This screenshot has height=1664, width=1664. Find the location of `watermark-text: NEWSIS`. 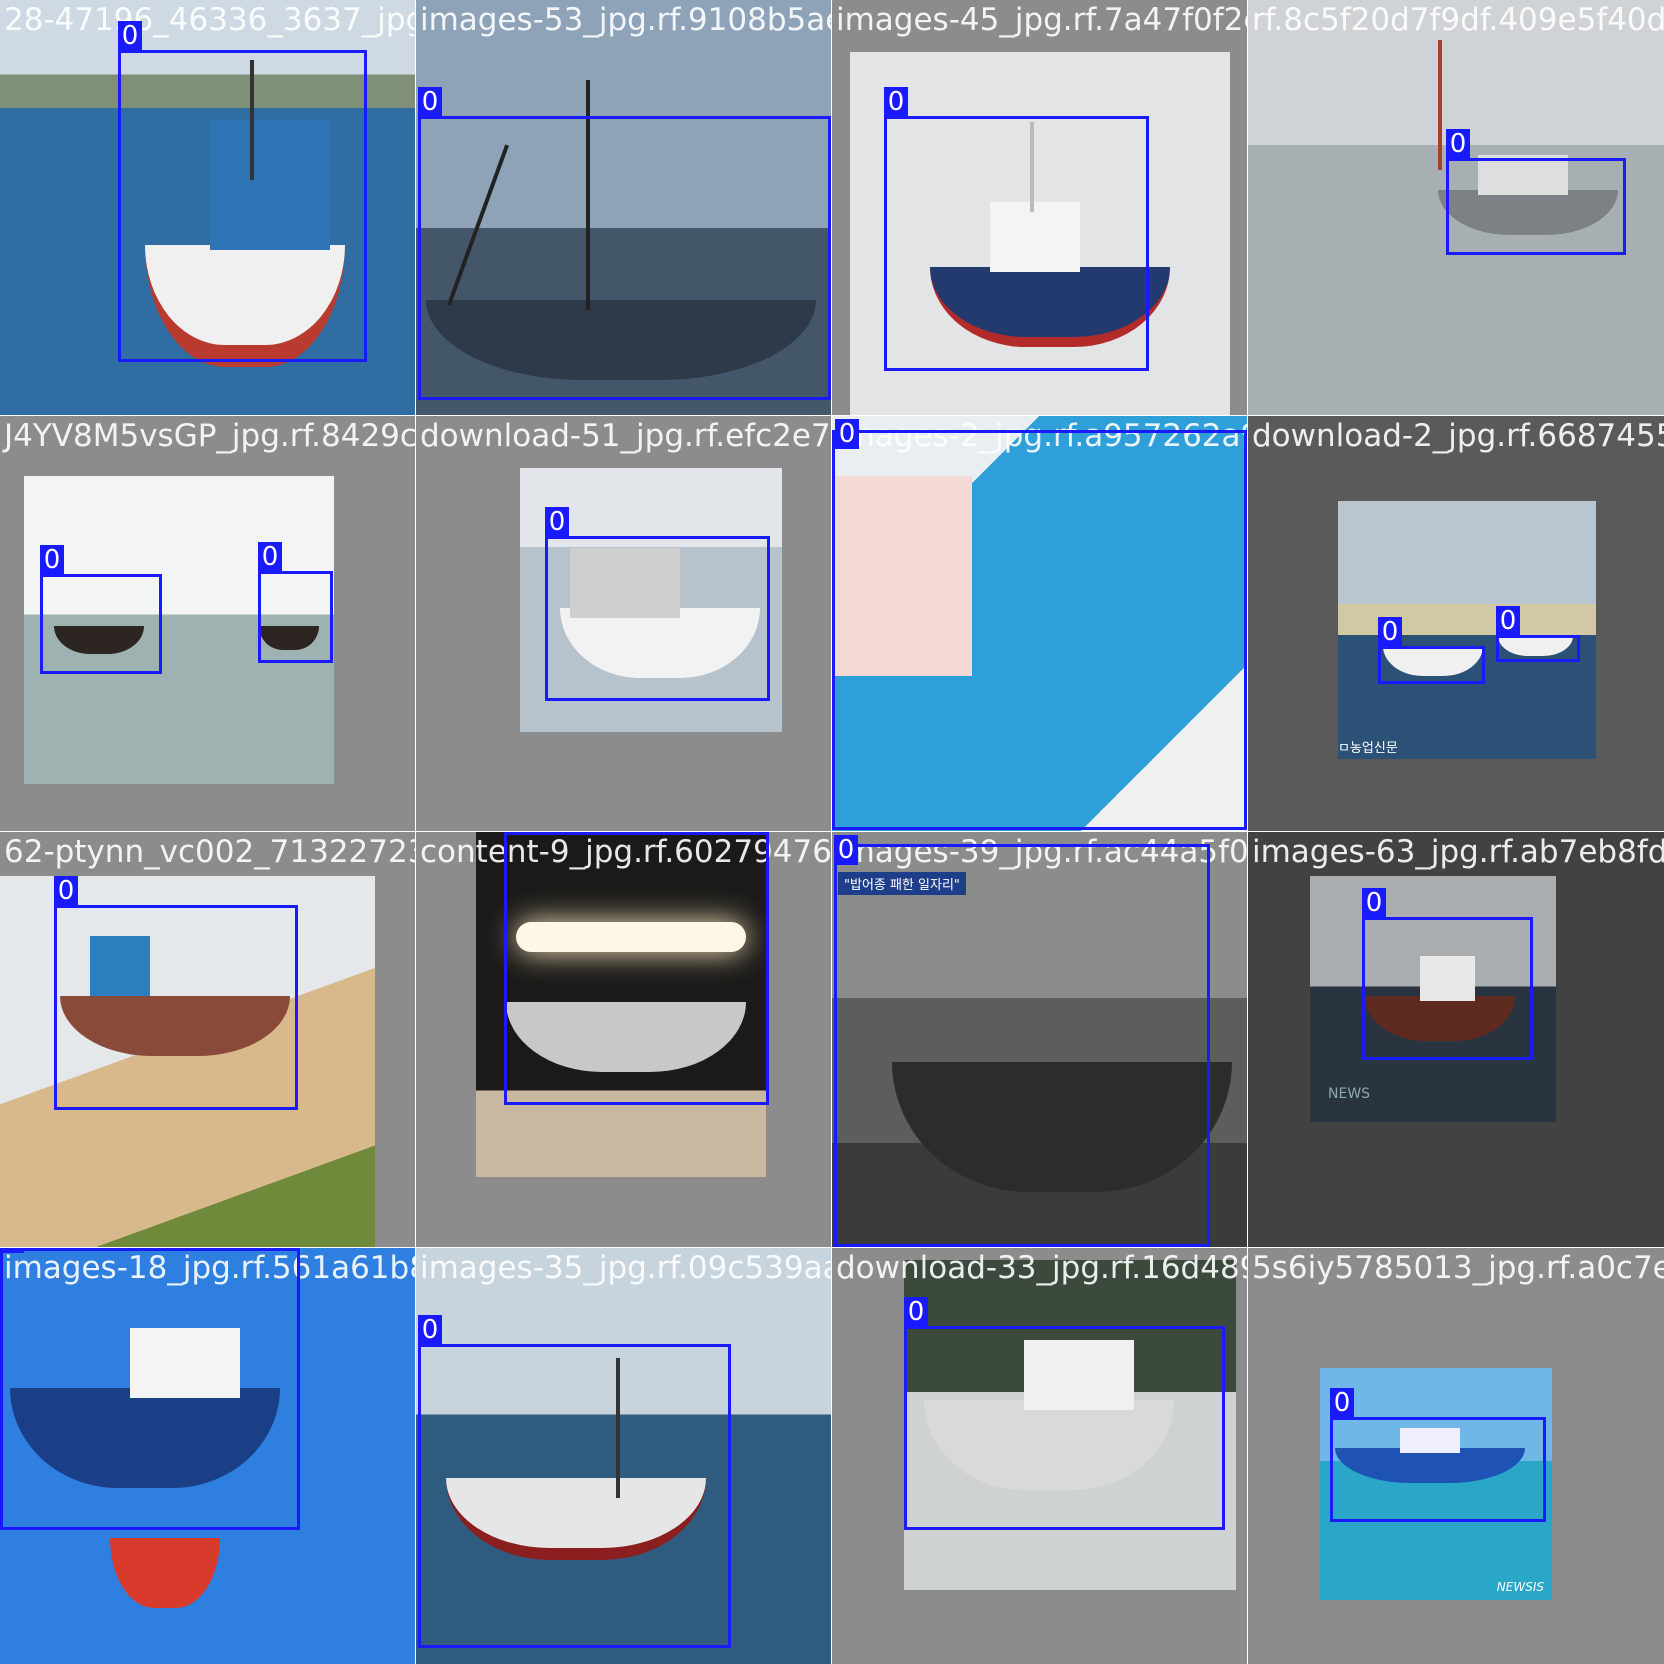

watermark-text: NEWSIS is located at coordinates (1520, 1587).